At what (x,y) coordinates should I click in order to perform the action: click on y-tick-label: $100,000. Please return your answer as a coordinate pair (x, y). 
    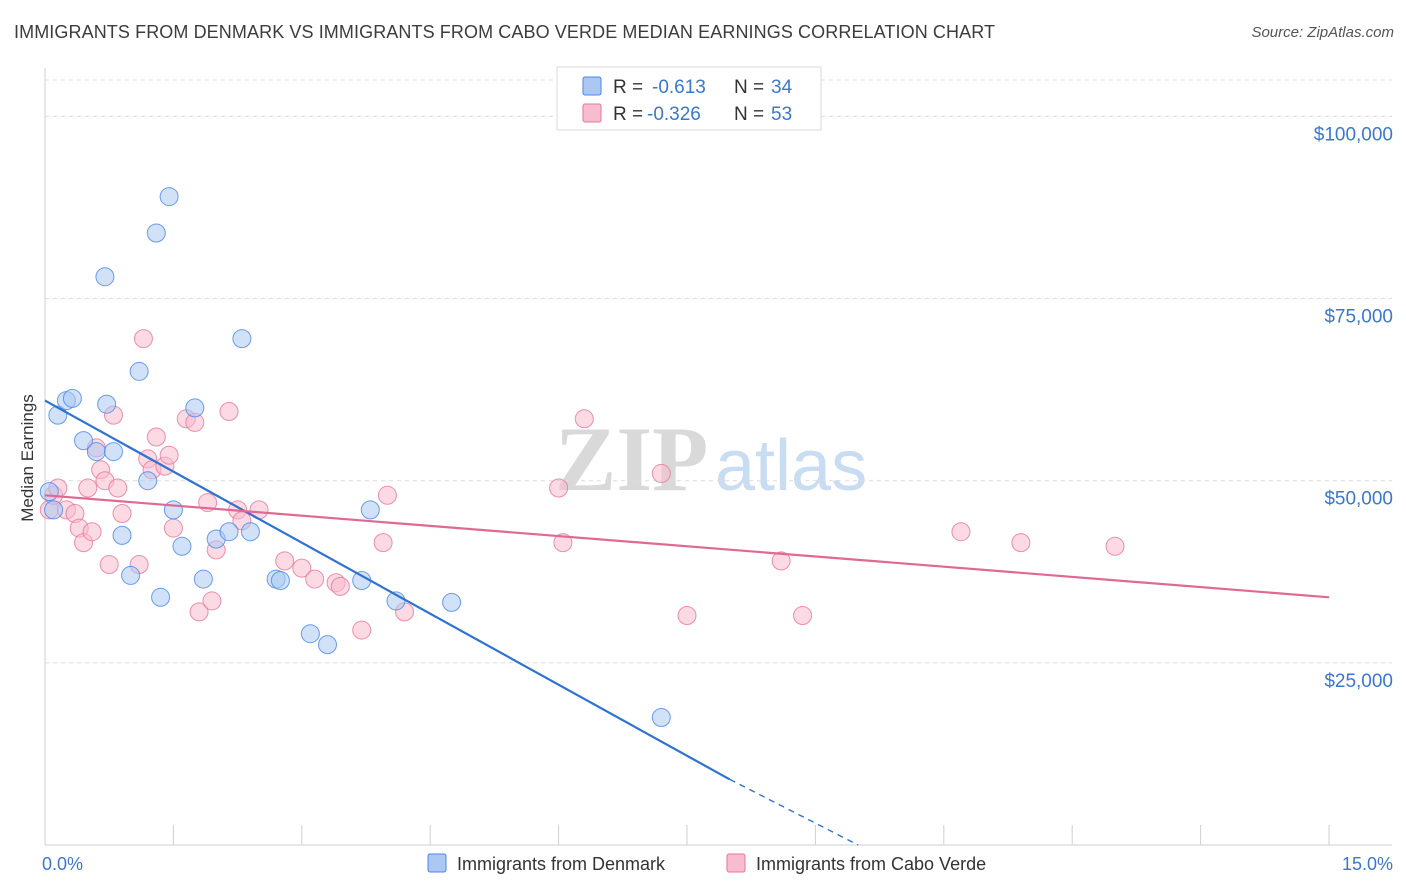
    Looking at the image, I should click on (1353, 134).